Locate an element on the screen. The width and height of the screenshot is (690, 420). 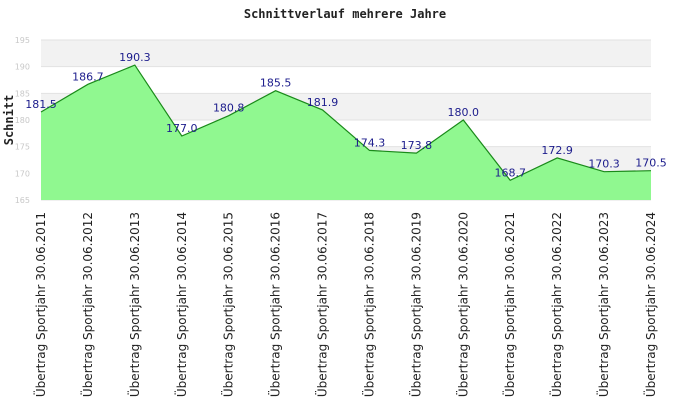
x-tick-label: Übertrag Sportjahr 30.06.2018 is located at coordinates (368, 304).